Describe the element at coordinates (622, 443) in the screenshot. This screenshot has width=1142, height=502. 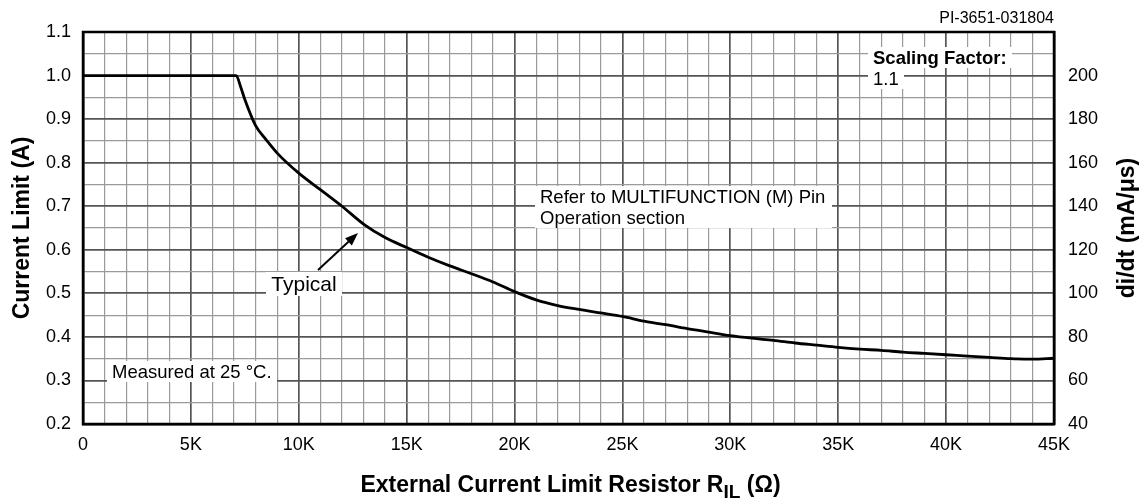
I see `x-tick-label: 25K` at that location.